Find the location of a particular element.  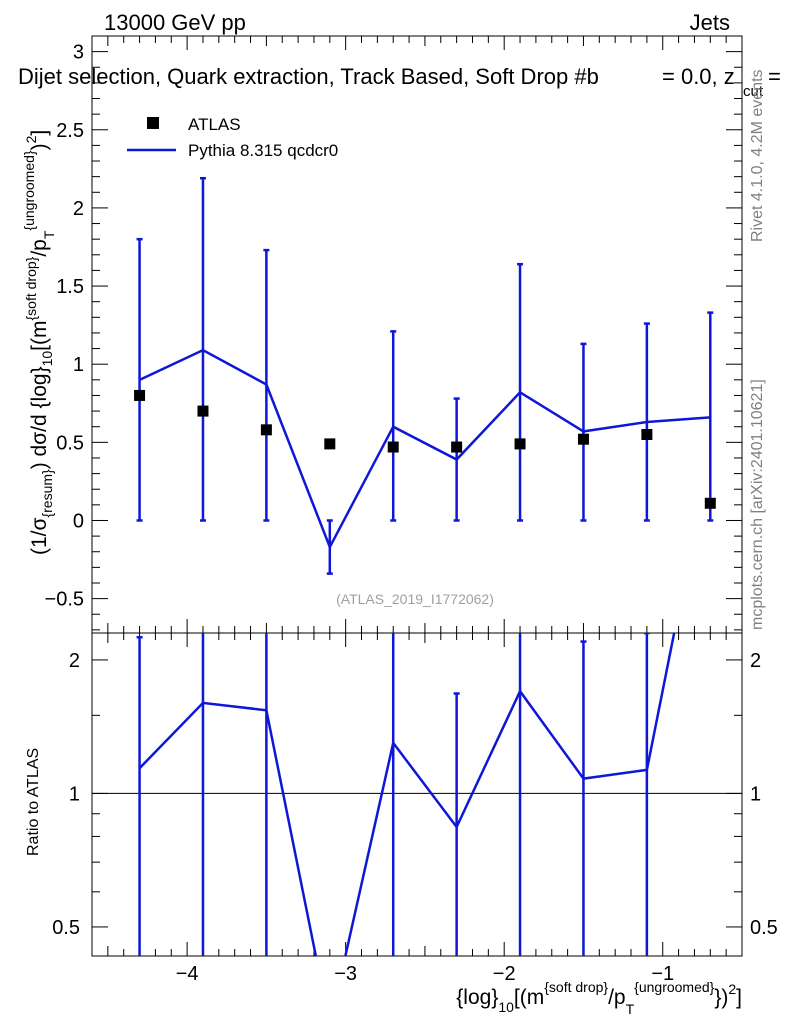

y-tick-label: 3 is located at coordinates (78, 53).